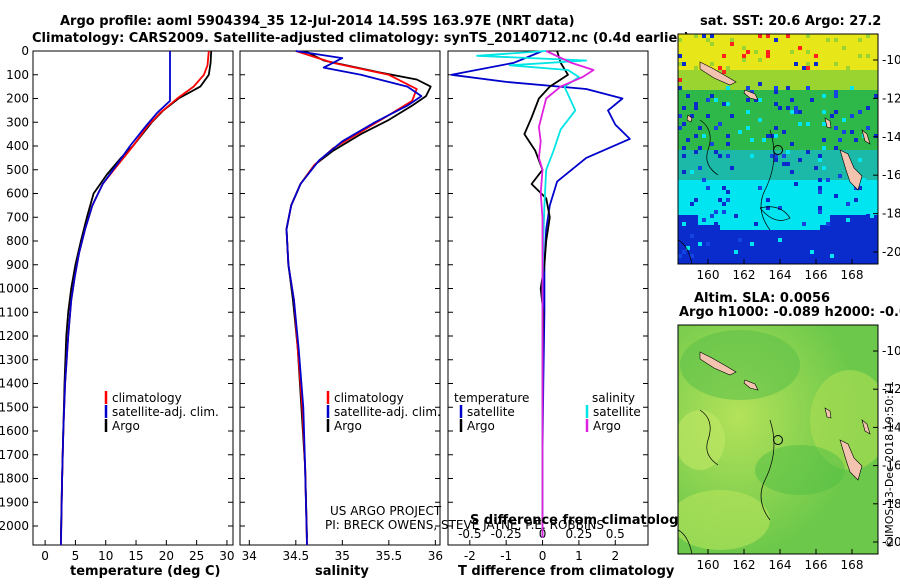  I want to click on argo-location-marker, so click(778, 150).